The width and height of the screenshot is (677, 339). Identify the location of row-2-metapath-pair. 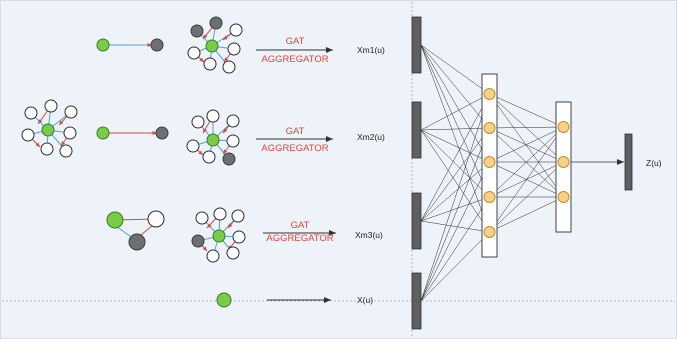
(132, 133).